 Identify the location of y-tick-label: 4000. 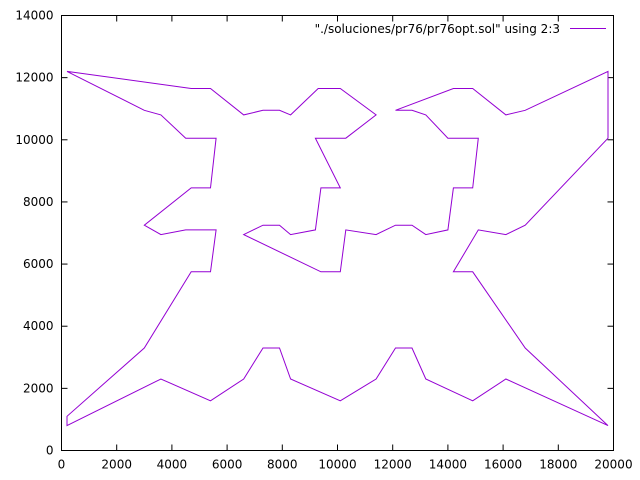
(38, 326).